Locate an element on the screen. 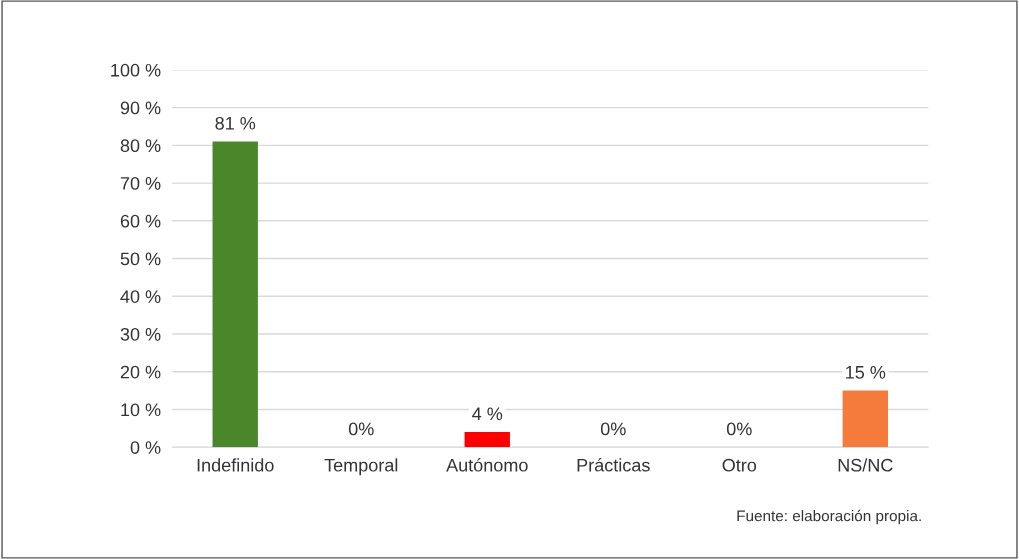 The image size is (1019, 559). x-tick-label: NS/NC is located at coordinates (865, 465).